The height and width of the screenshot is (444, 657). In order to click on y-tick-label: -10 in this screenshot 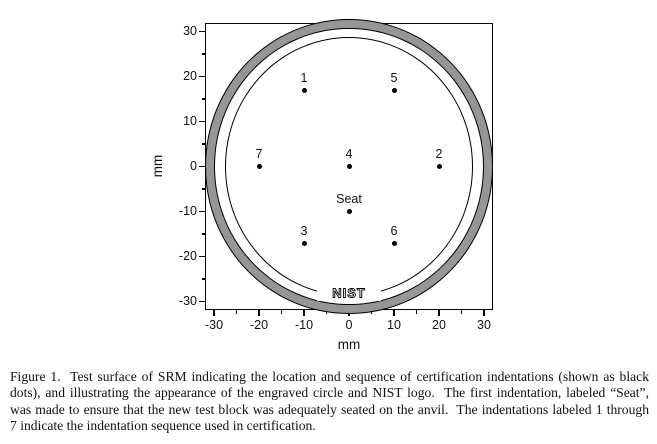, I will do `click(187, 211)`.